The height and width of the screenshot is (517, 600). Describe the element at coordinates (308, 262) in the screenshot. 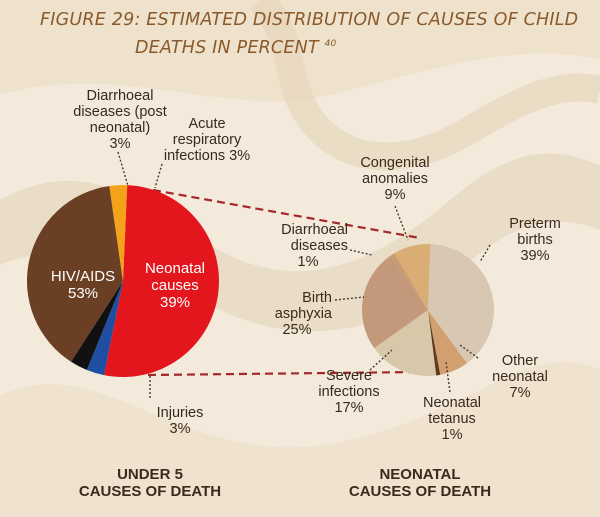

I see `label-ndiar-line3: 1%` at that location.